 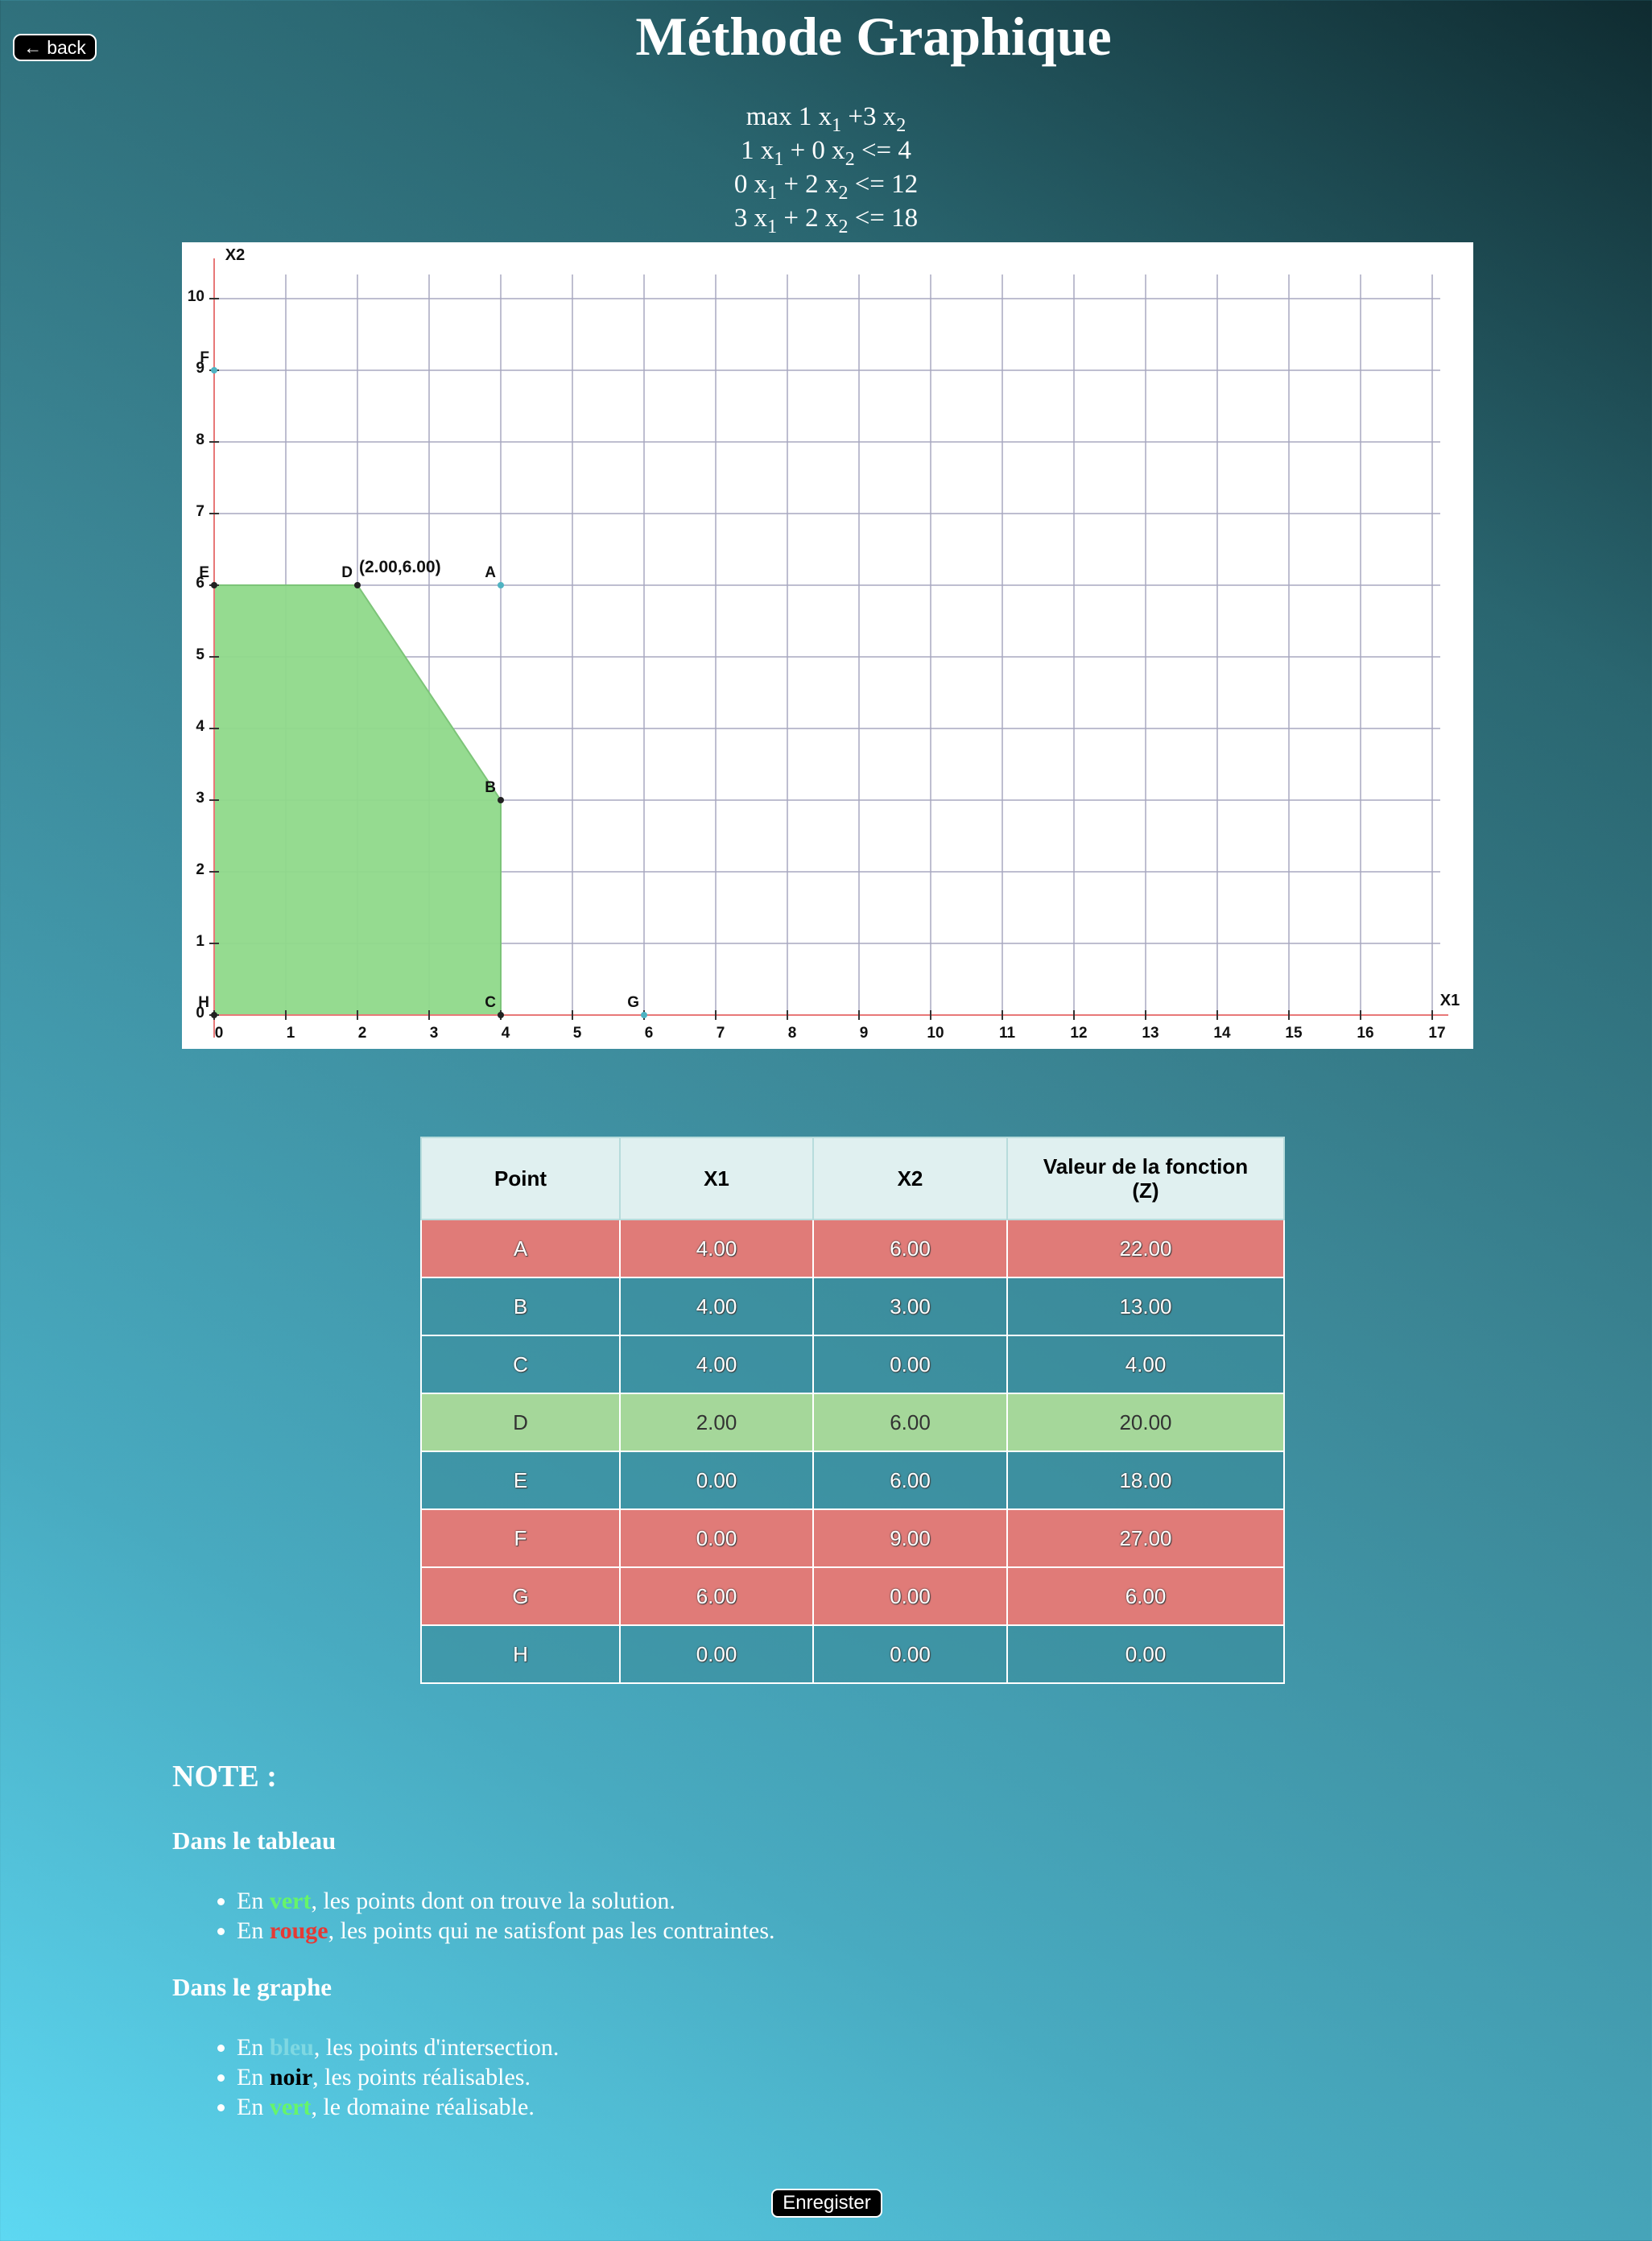 What do you see at coordinates (792, 1033) in the screenshot?
I see `x-tick-label: 8` at bounding box center [792, 1033].